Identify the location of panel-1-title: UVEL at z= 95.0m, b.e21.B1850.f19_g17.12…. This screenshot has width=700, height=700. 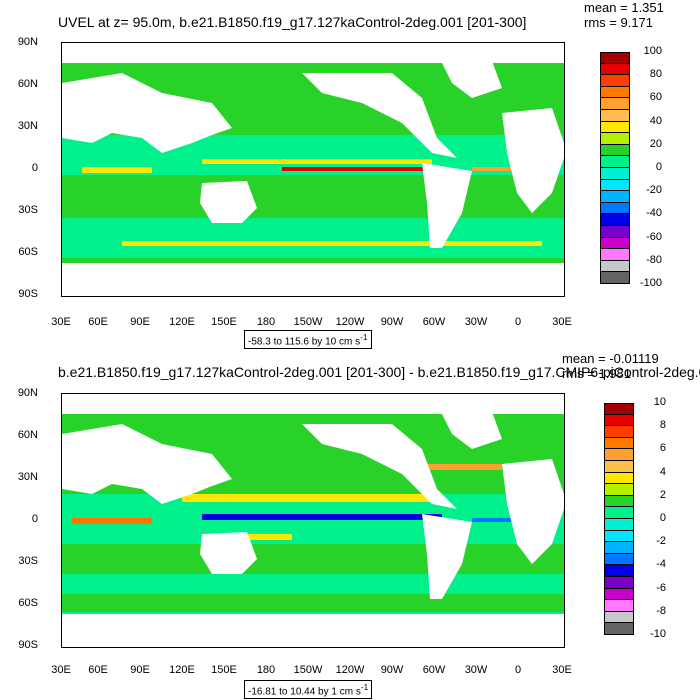
(292, 22).